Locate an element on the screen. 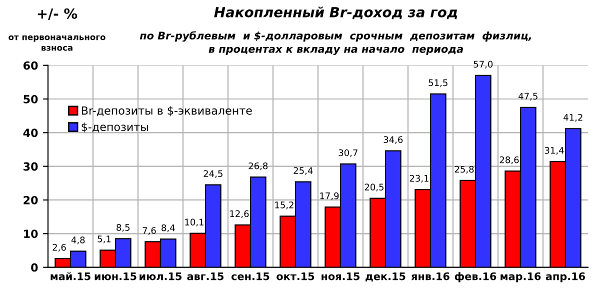 The height and width of the screenshot is (297, 600). data-label: 4,8 is located at coordinates (78, 240).